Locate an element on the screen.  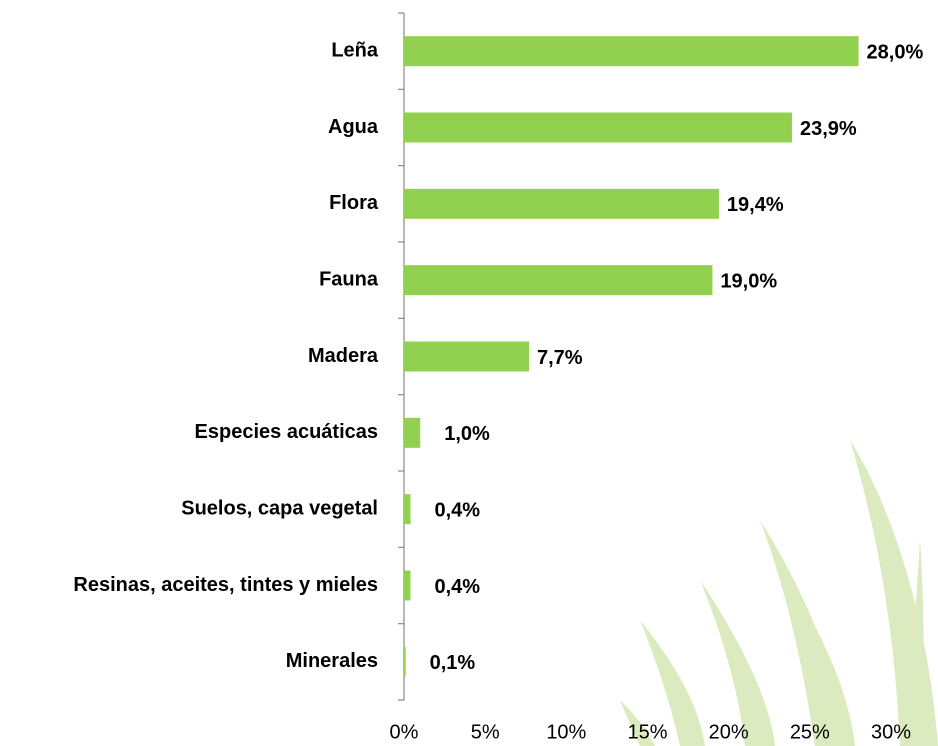
y-tick-label: Flora is located at coordinates (354, 203).